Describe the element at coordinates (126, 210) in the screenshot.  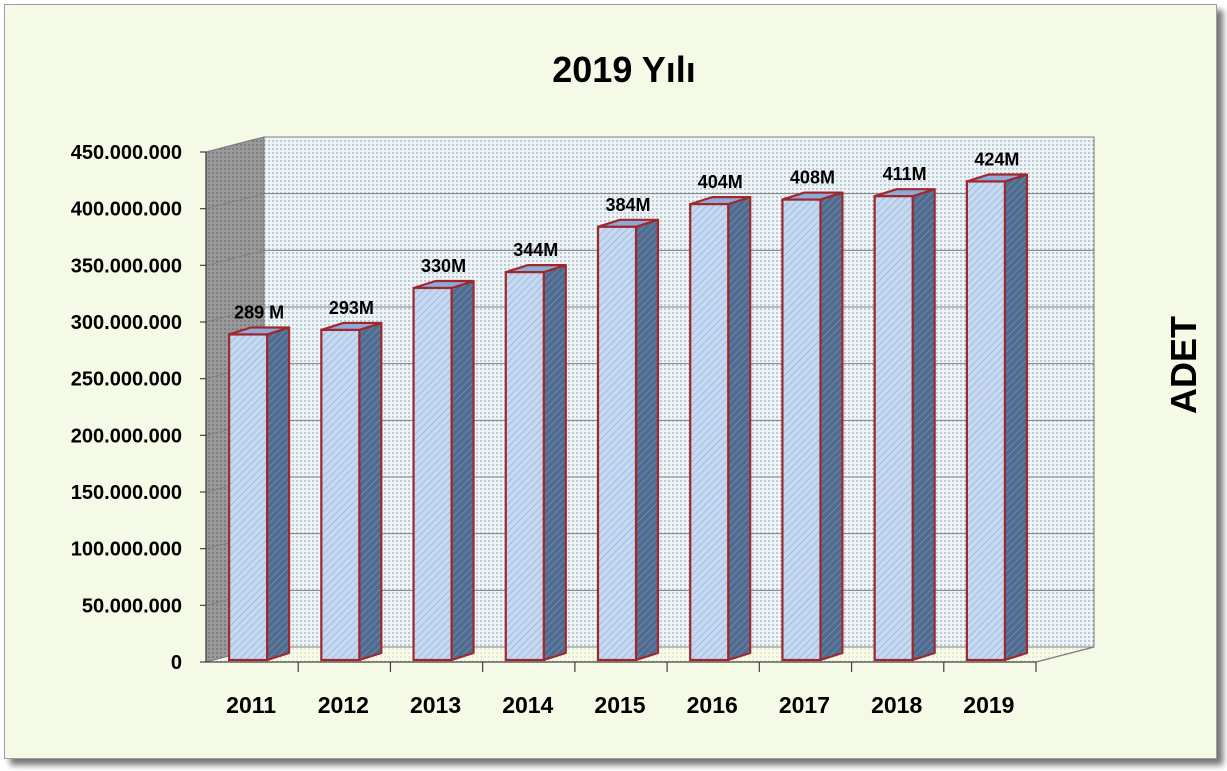
I see `y-tick-label: 400.000.000` at that location.